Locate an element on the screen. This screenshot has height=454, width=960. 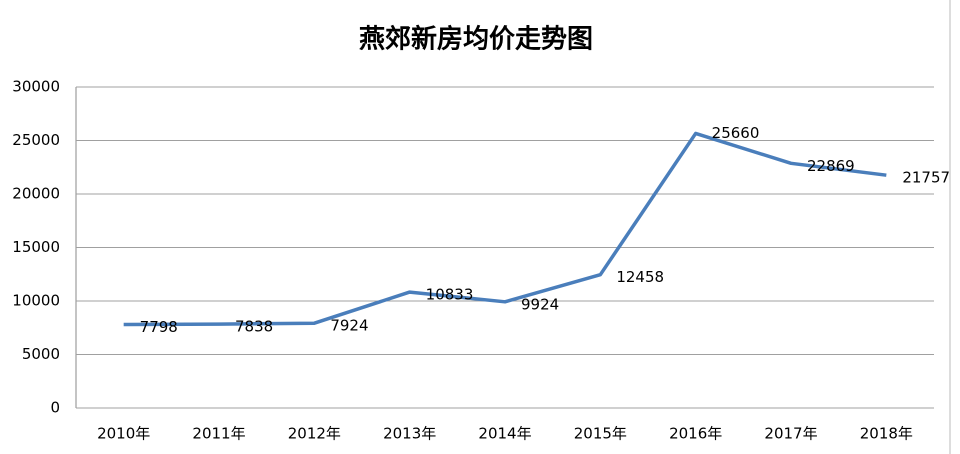
x-tick-label: 2014年 is located at coordinates (504, 434).